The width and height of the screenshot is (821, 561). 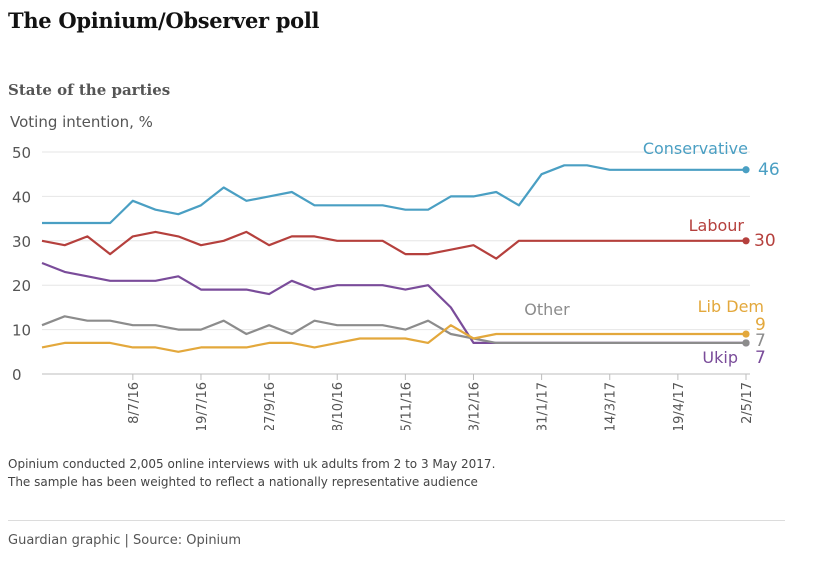 What do you see at coordinates (164, 20) in the screenshot?
I see `chart-title: The Opinium/Observer poll` at bounding box center [164, 20].